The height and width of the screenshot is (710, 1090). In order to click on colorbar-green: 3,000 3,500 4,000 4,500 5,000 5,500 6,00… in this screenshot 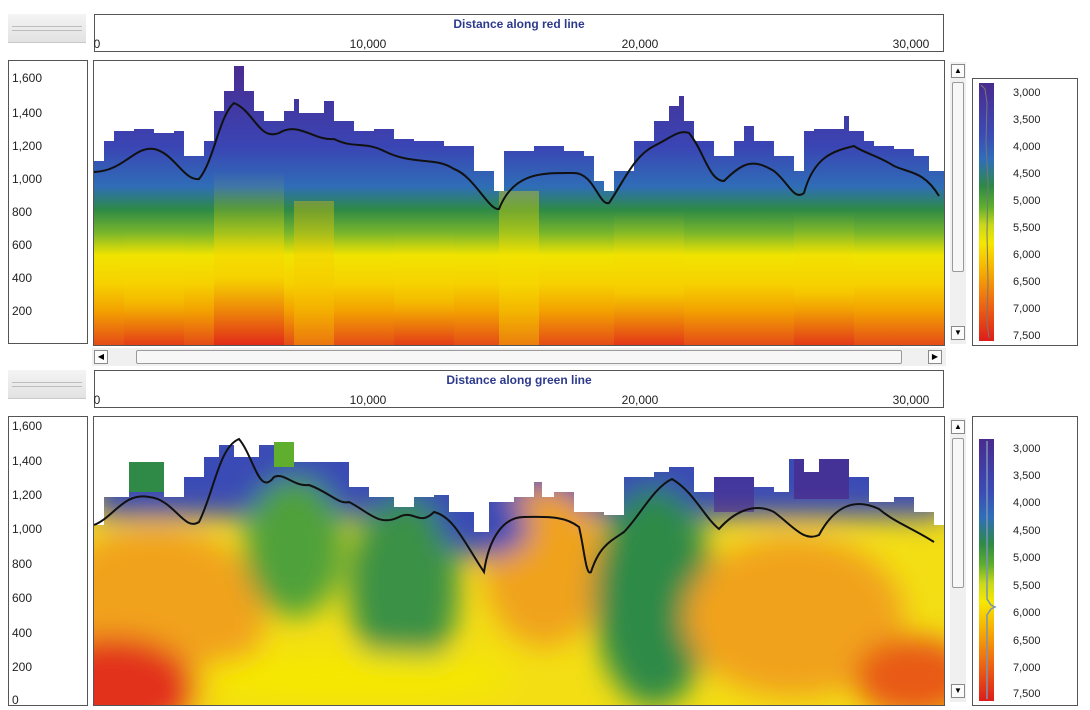, I will do `click(1025, 561)`.